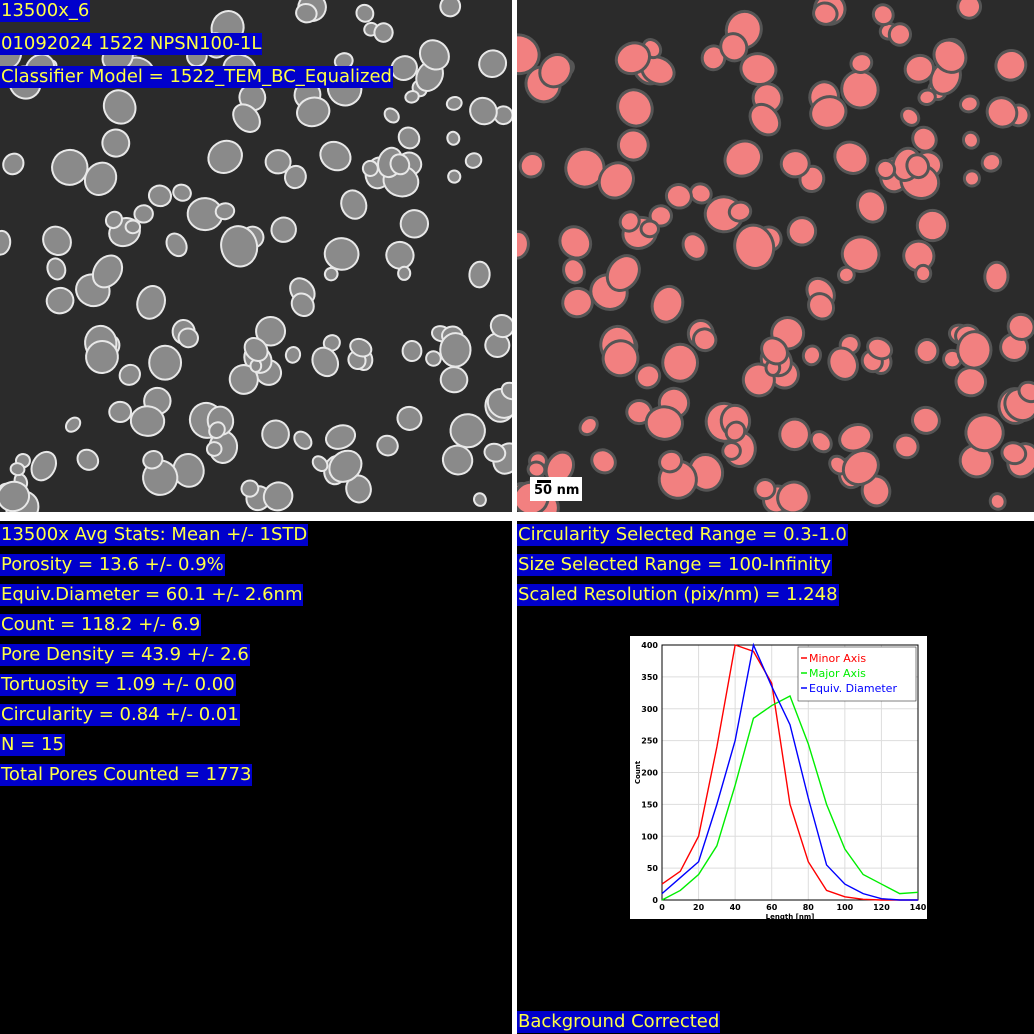 The image size is (1034, 1034). I want to click on x-tick-label: 0, so click(662, 907).